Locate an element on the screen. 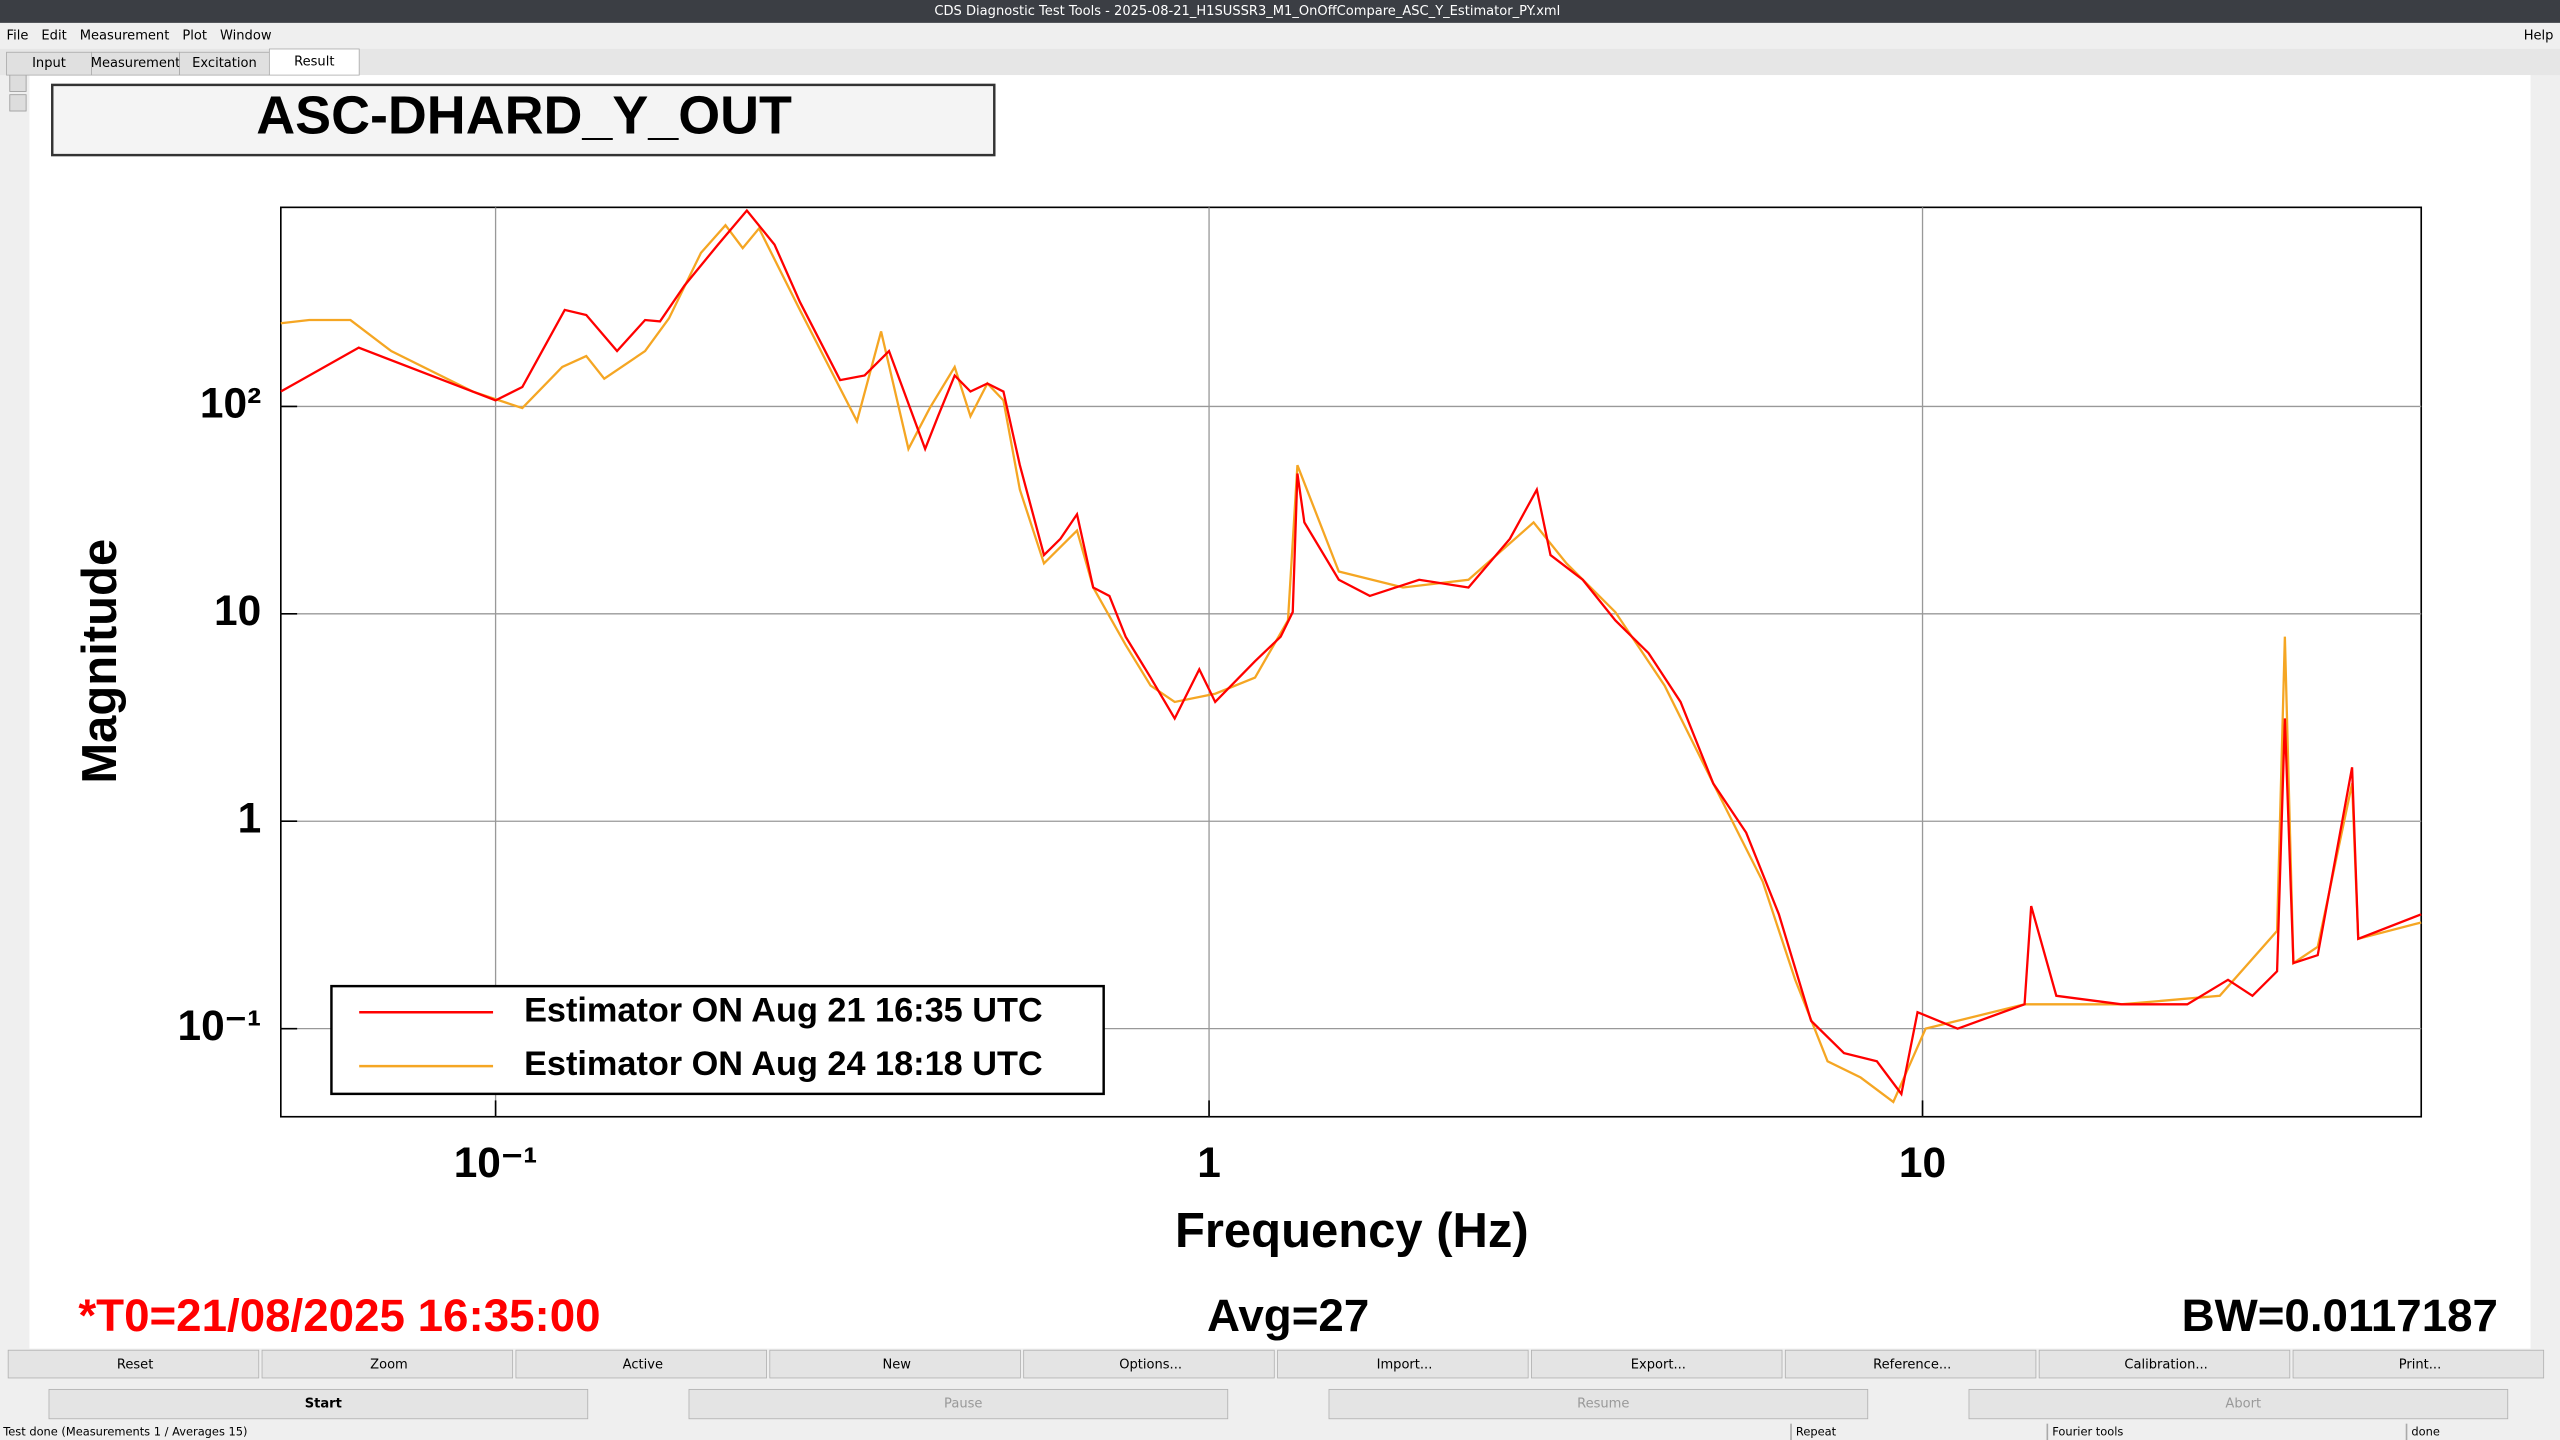 The height and width of the screenshot is (1440, 2560). menu-item: Window is located at coordinates (246, 35).